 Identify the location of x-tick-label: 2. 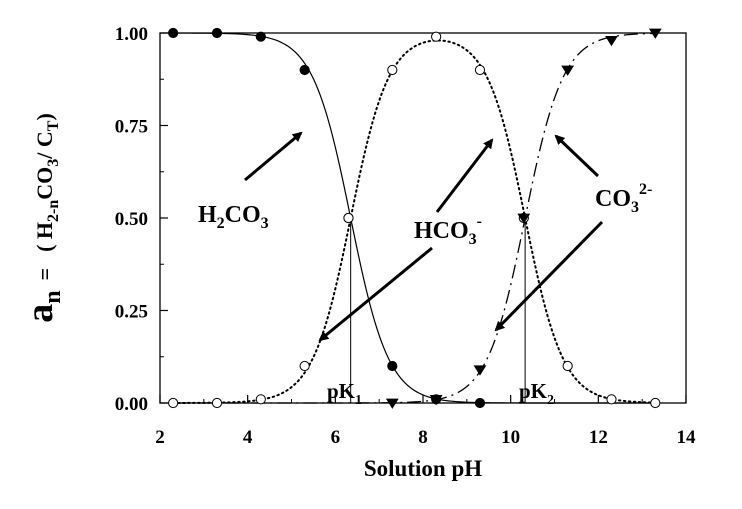
(160, 437).